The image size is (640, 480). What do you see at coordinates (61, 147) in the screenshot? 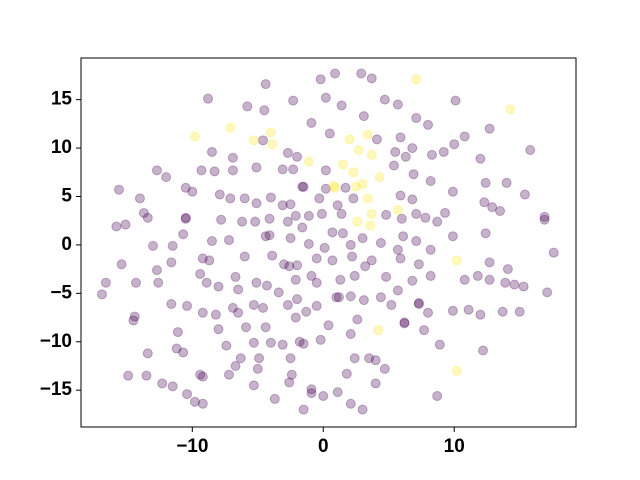
I see `y-tick-label: 10` at bounding box center [61, 147].